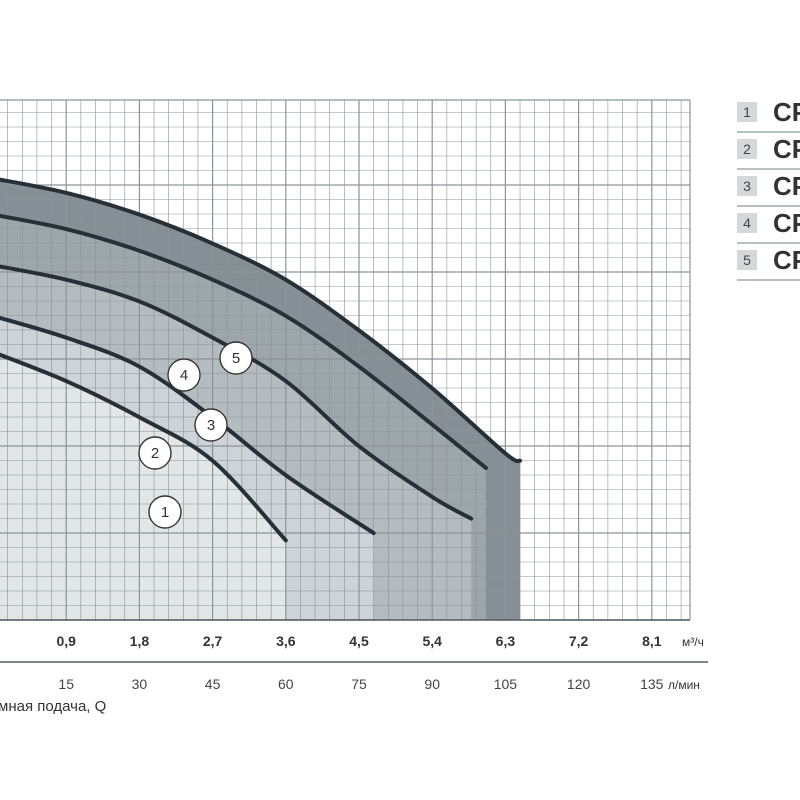  I want to click on legend-number: 5, so click(747, 260).